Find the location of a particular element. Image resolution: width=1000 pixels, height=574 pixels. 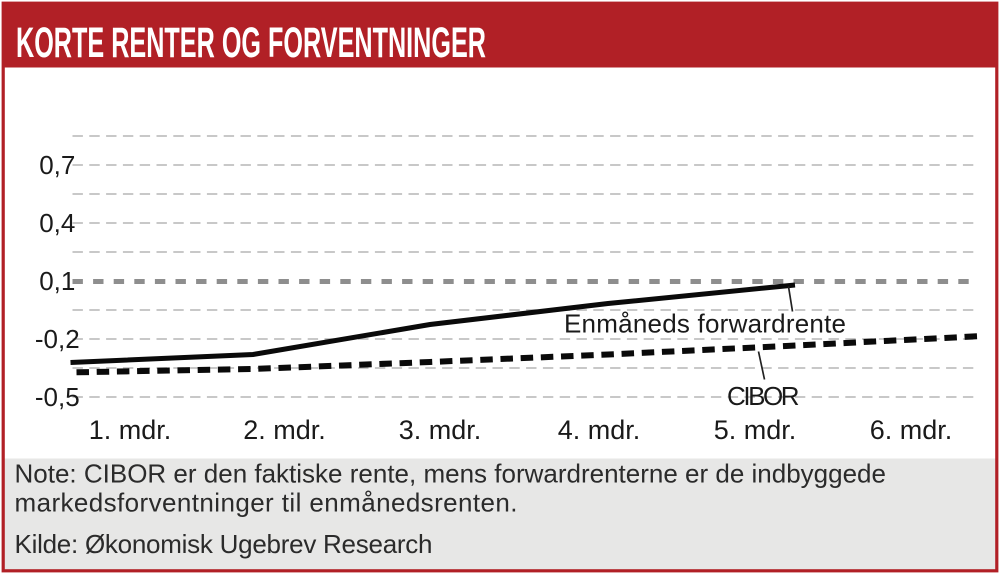

svg-text: -0,2 is located at coordinates (57, 339).